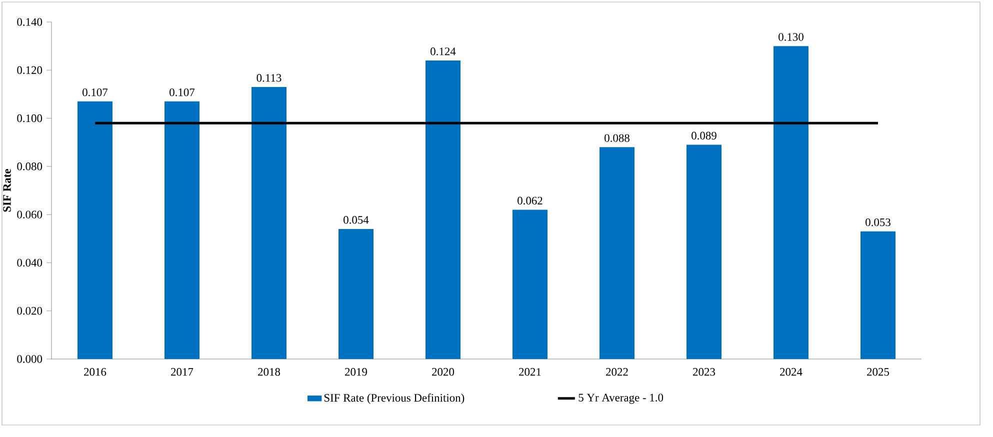 This screenshot has width=993, height=437. I want to click on x-tick-label: 2024, so click(791, 372).